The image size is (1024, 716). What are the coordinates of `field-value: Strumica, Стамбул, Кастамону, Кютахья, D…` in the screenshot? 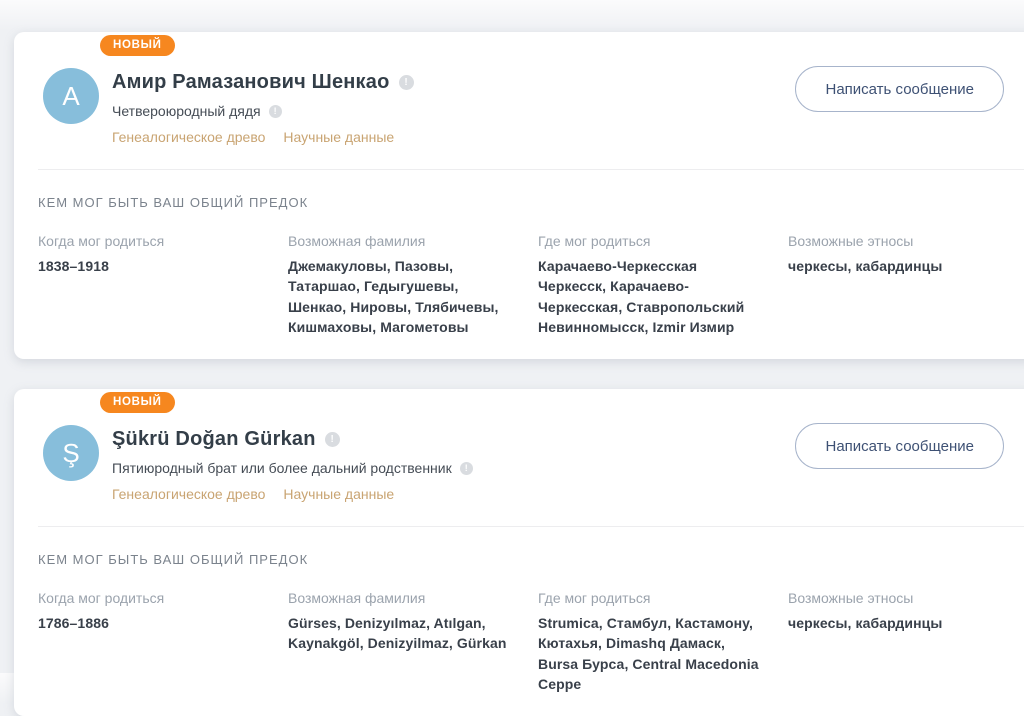 It's located at (648, 654).